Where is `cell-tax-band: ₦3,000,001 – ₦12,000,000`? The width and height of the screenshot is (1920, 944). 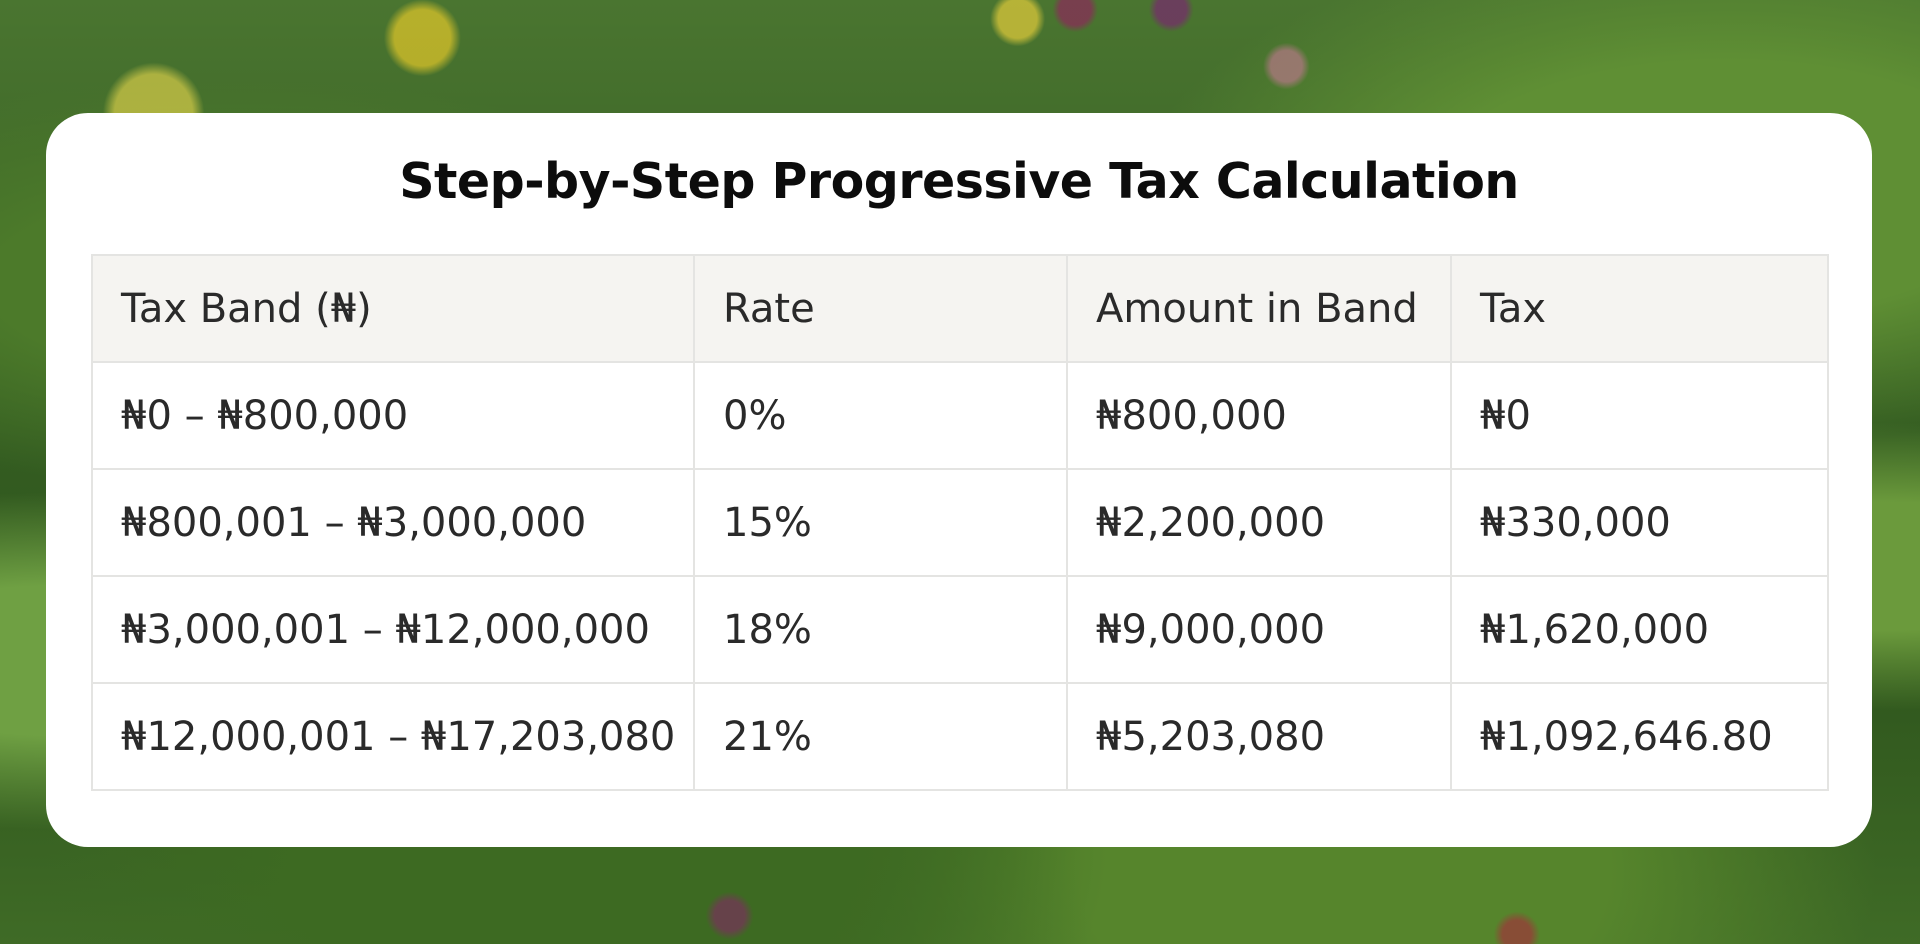
cell-tax-band: ₦3,000,001 – ₦12,000,000 is located at coordinates (393, 629).